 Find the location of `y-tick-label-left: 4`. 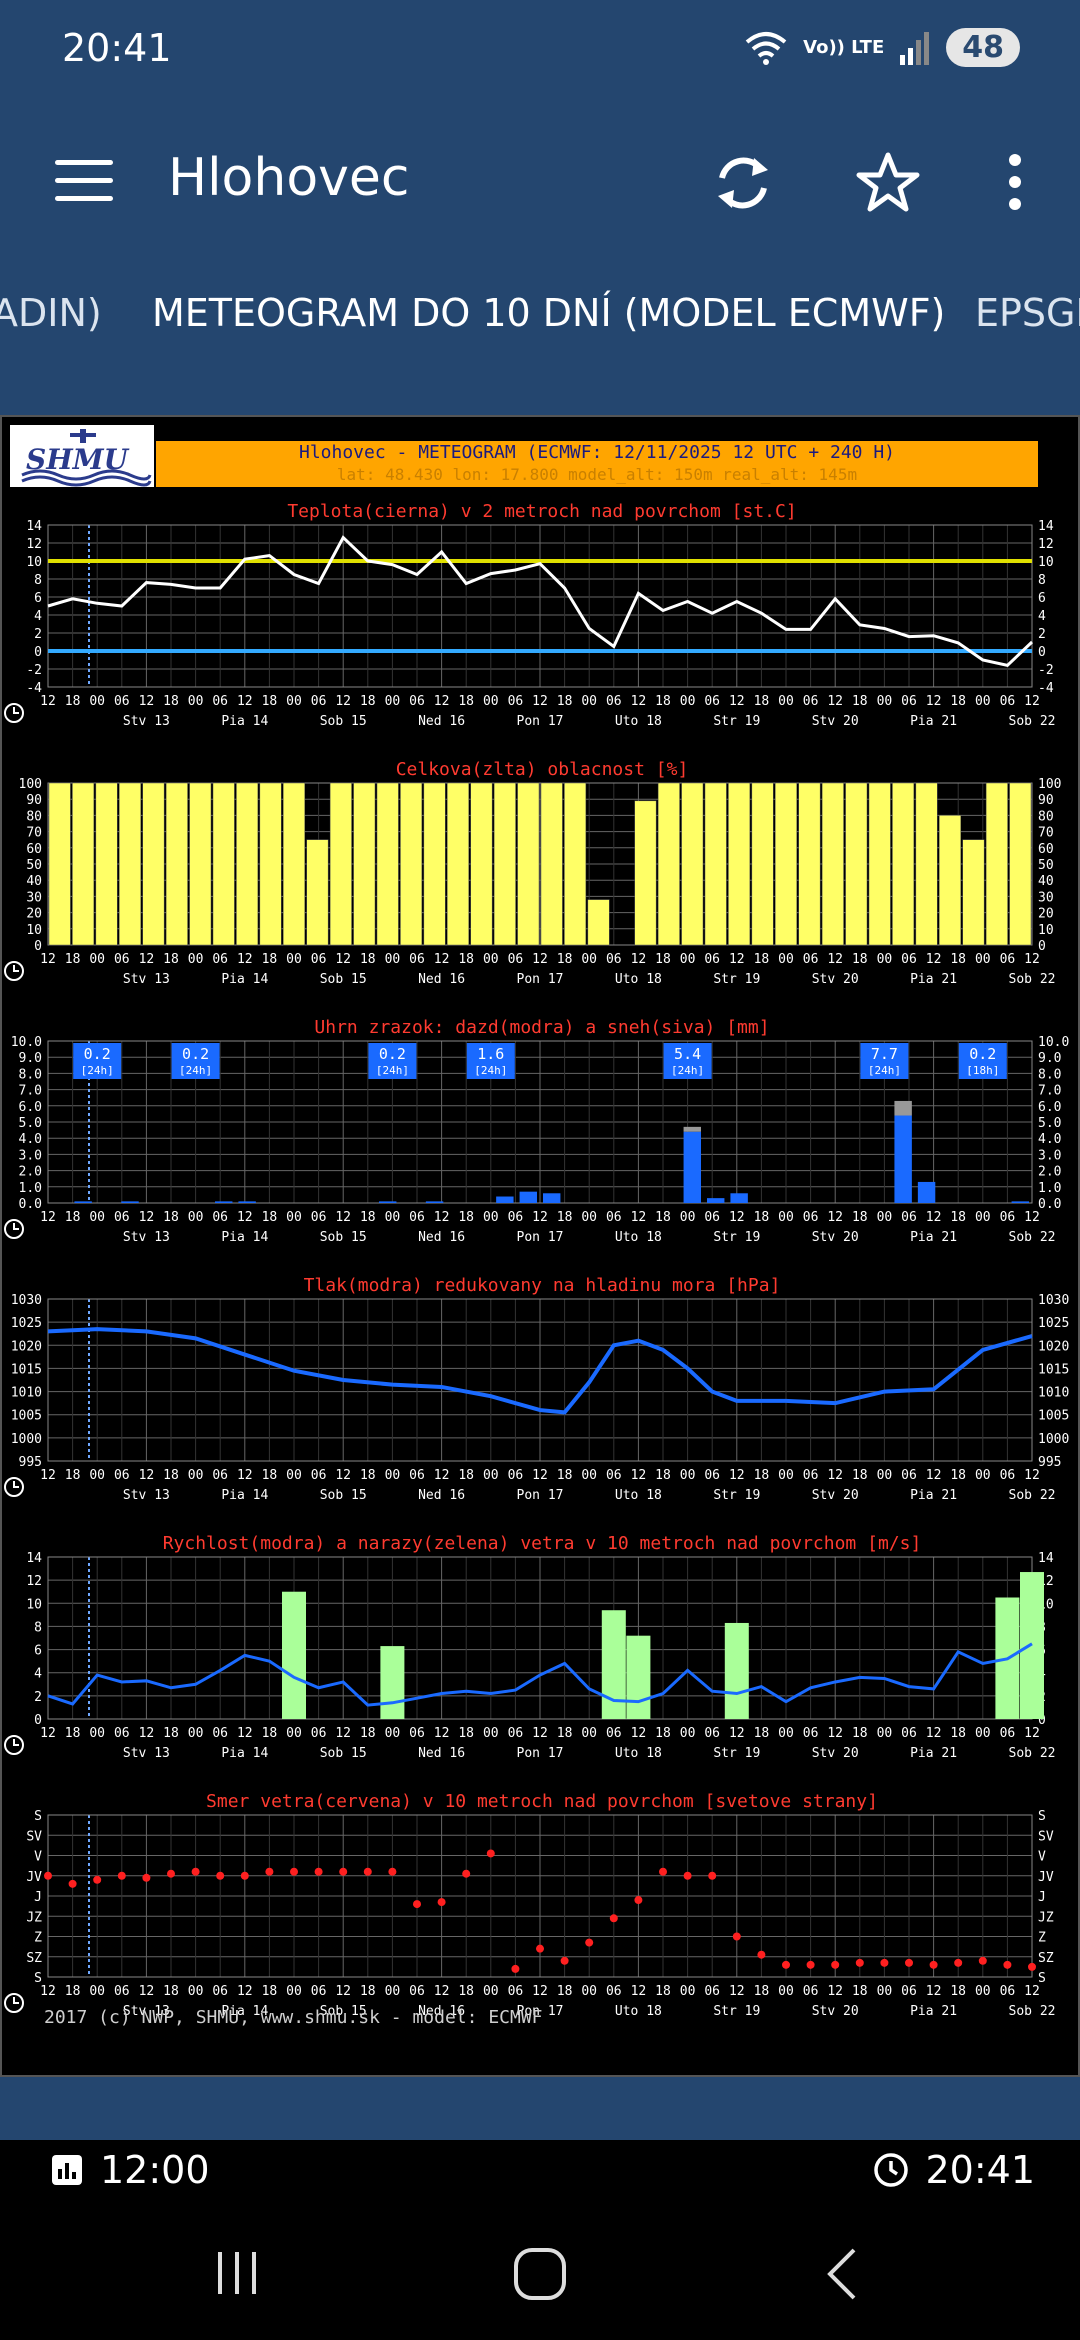

y-tick-label-left: 4 is located at coordinates (38, 1674).